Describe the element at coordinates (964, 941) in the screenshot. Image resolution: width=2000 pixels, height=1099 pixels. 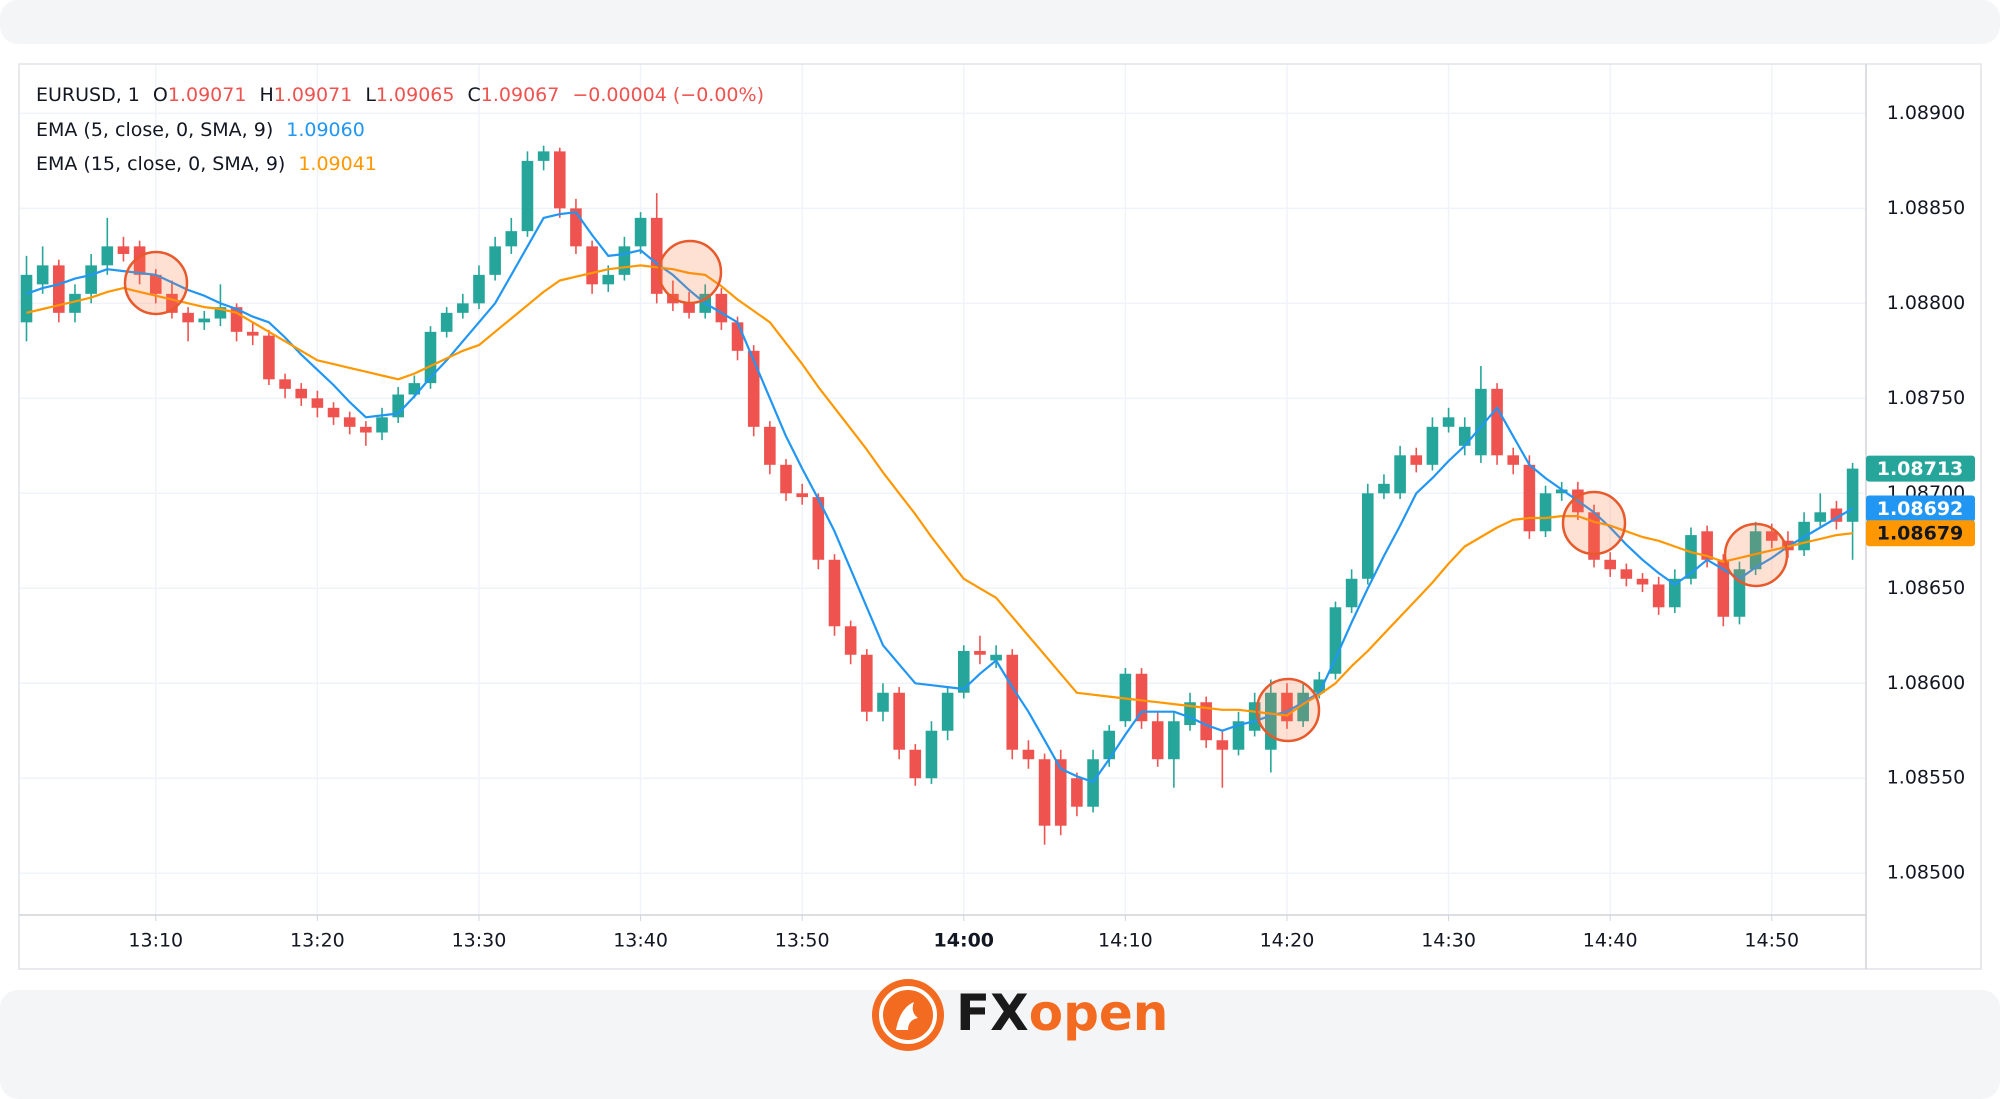
I see `x-tick-label: 14:00` at that location.